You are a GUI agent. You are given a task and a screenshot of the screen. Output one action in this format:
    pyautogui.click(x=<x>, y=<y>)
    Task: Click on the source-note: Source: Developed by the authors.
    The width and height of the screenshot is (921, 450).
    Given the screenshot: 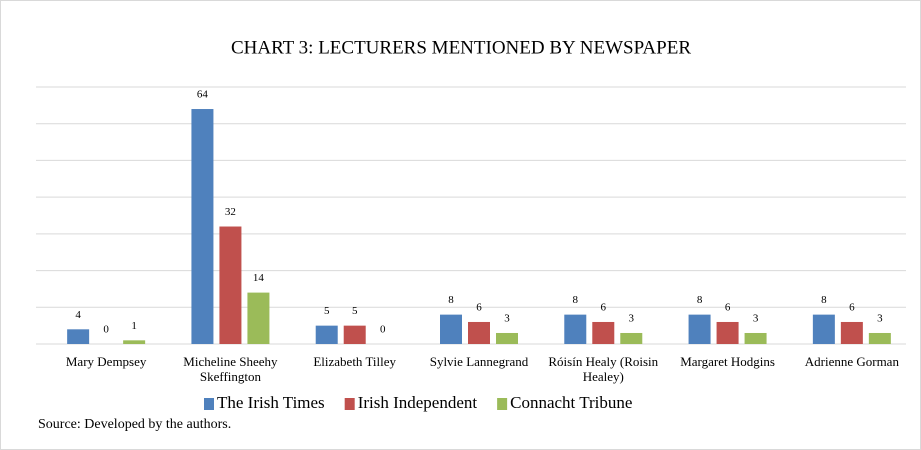 What is the action you would take?
    pyautogui.click(x=135, y=424)
    